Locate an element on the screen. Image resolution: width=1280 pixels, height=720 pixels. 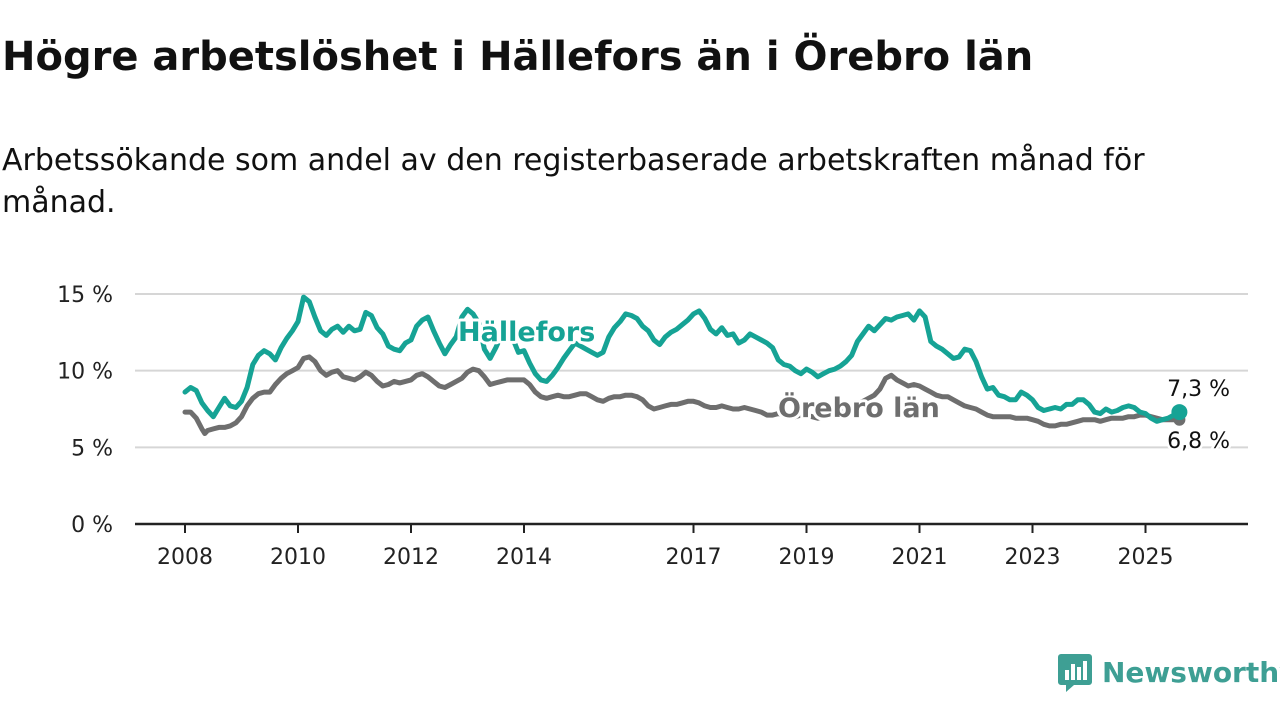
x-tick-label: 2021 is located at coordinates (920, 557).